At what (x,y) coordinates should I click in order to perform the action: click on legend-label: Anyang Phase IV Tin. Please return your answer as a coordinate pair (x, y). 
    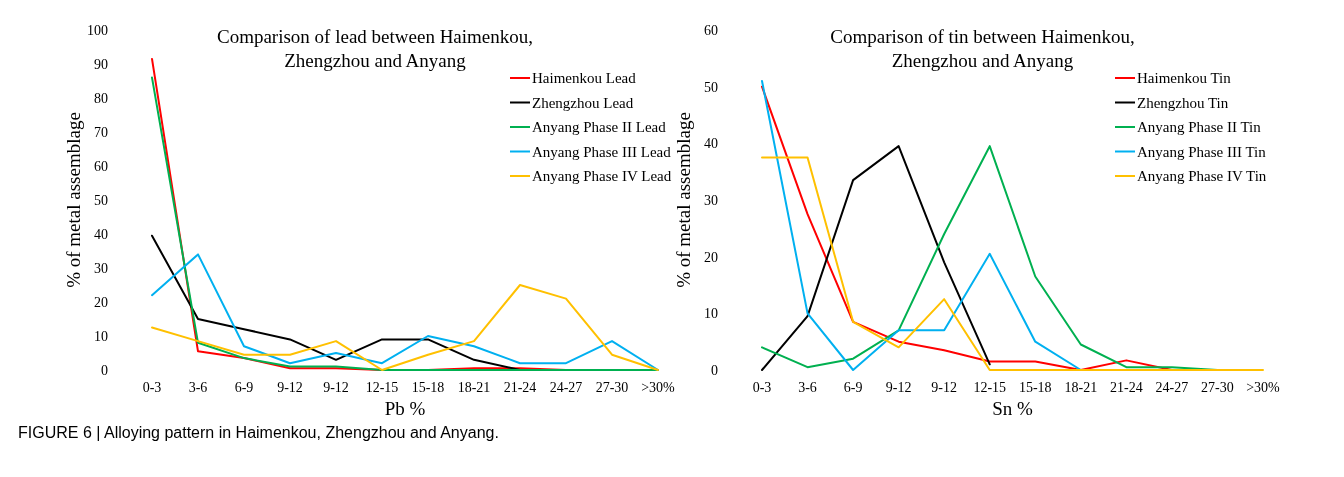
    Looking at the image, I should click on (1202, 176).